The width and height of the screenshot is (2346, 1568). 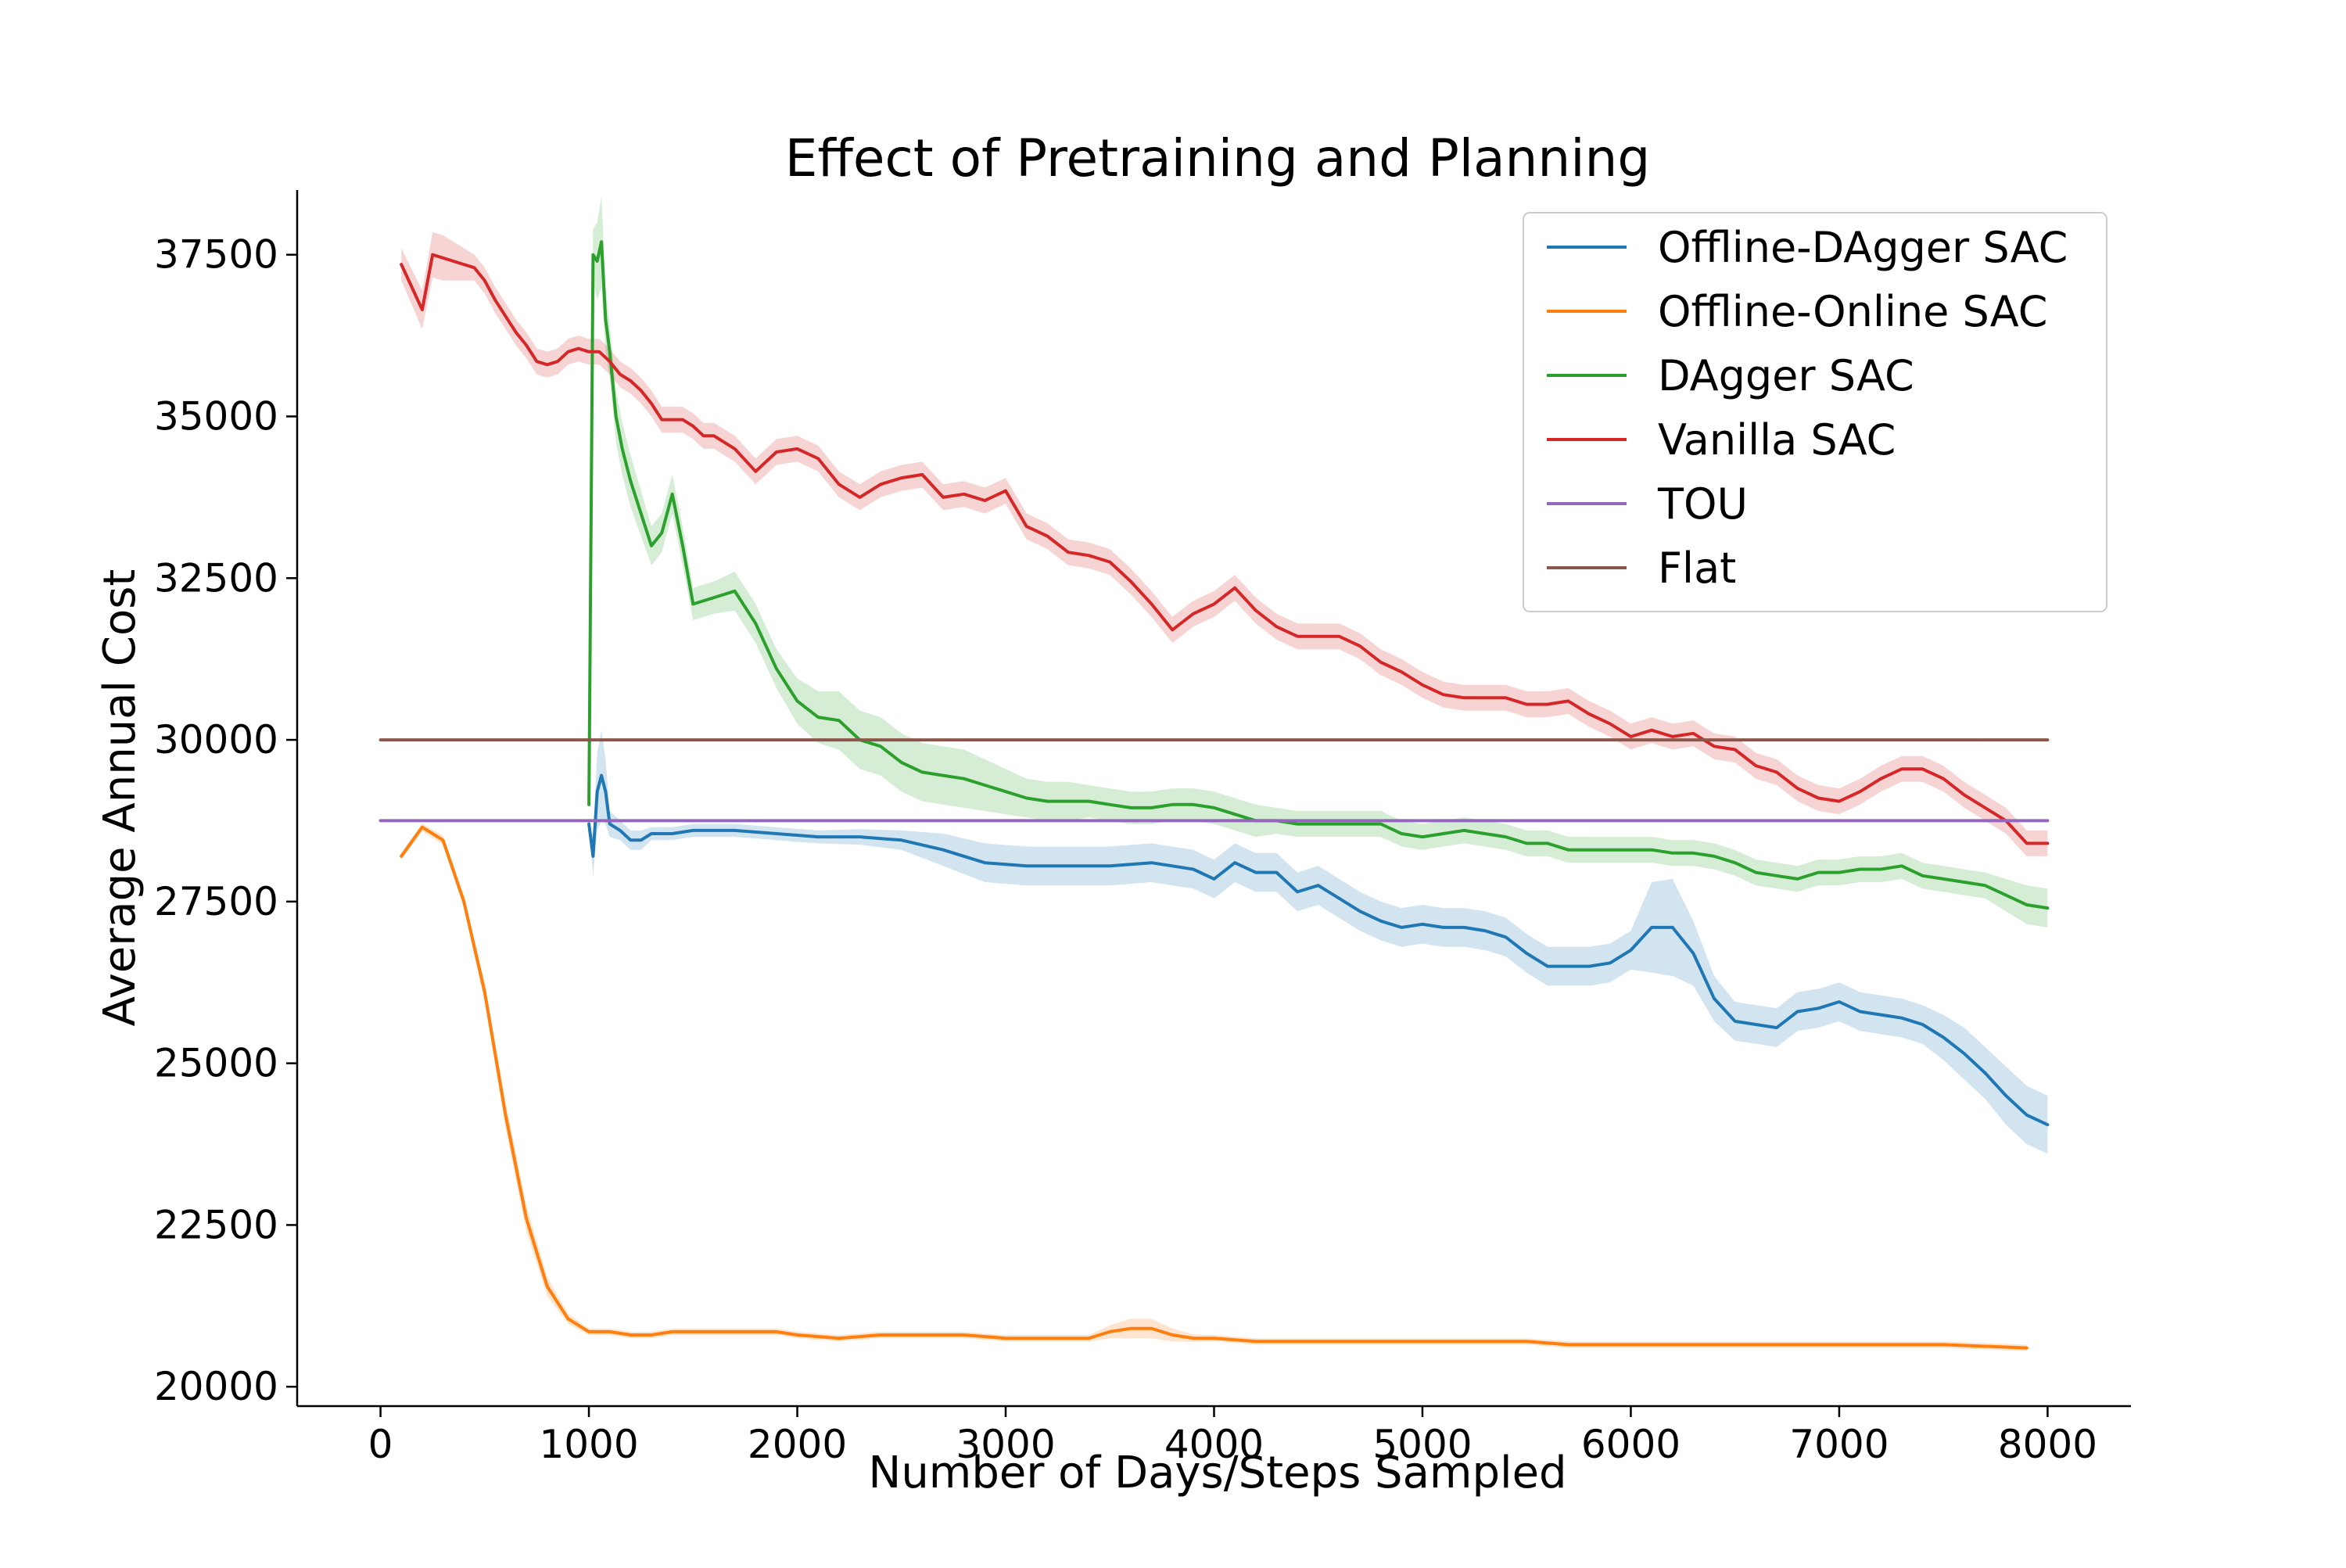 What do you see at coordinates (216, 416) in the screenshot?
I see `y-tick-label: 35000` at bounding box center [216, 416].